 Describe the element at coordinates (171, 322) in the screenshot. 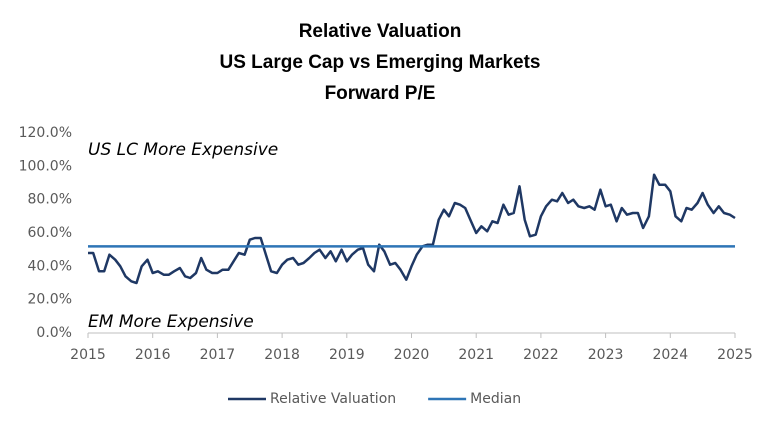

I see `annotation: EM More Expensive` at that location.